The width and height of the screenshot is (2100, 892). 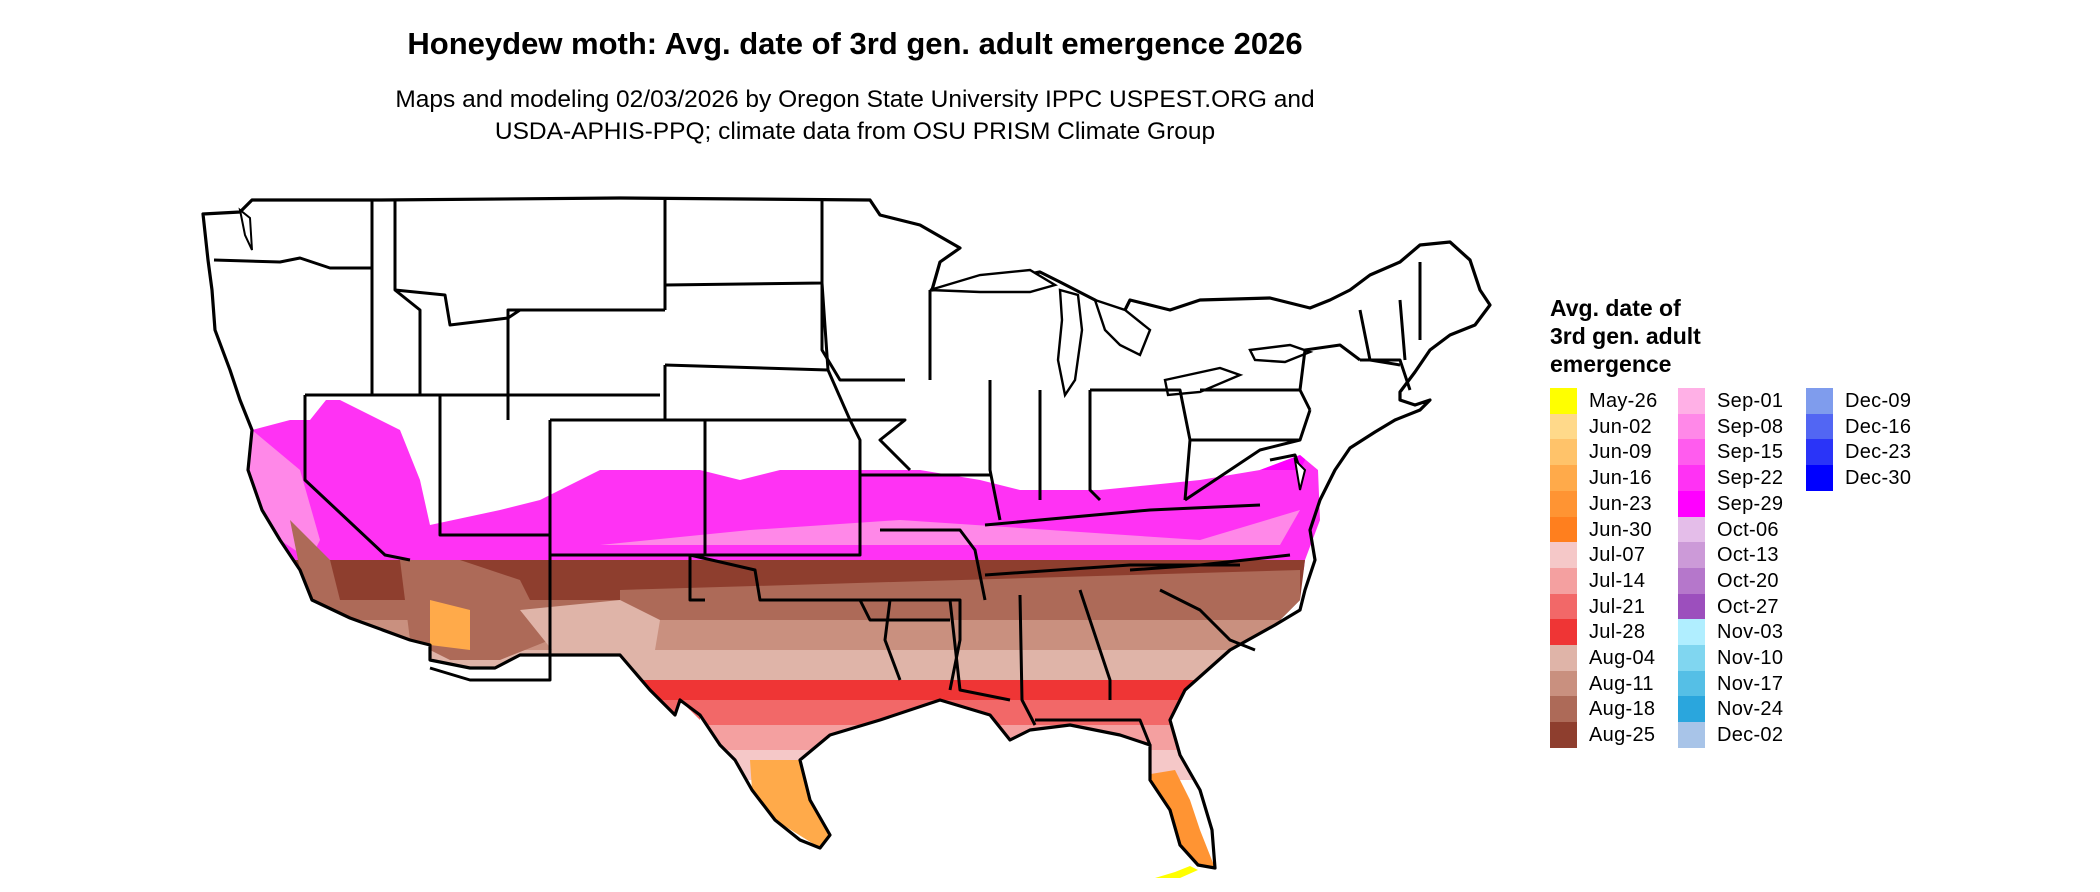 I want to click on legend-label: Dec-09, so click(x=1878, y=401).